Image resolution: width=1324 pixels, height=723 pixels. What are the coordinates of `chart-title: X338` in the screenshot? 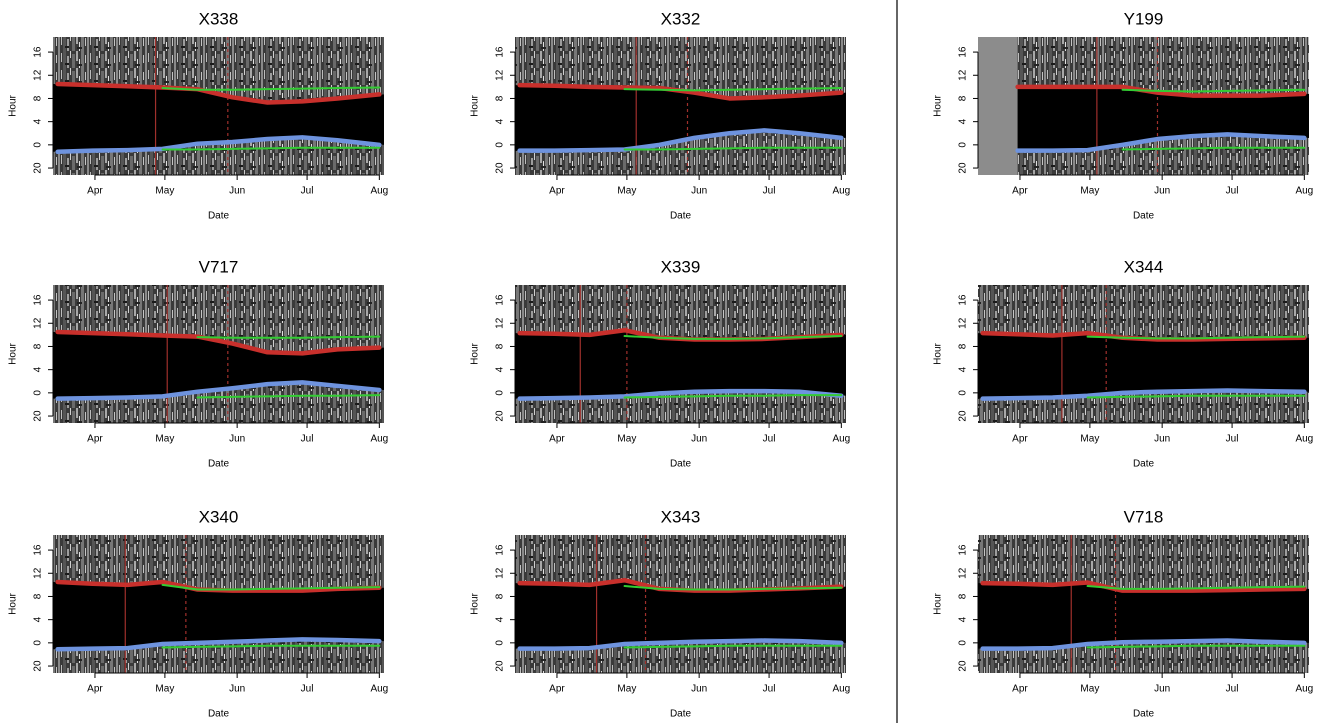 It's located at (219, 18).